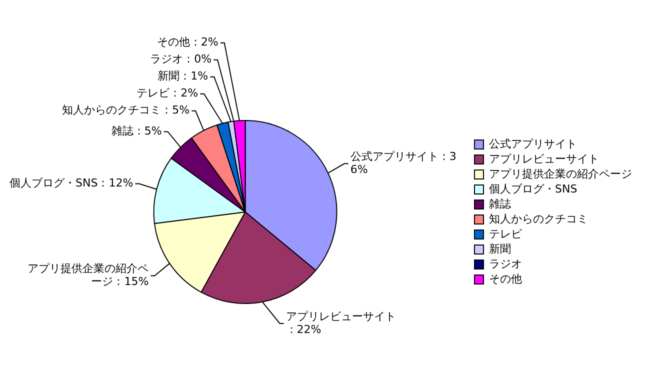  Describe the element at coordinates (538, 219) in the screenshot. I see `legend-label: 知人からのクチコミ` at that location.